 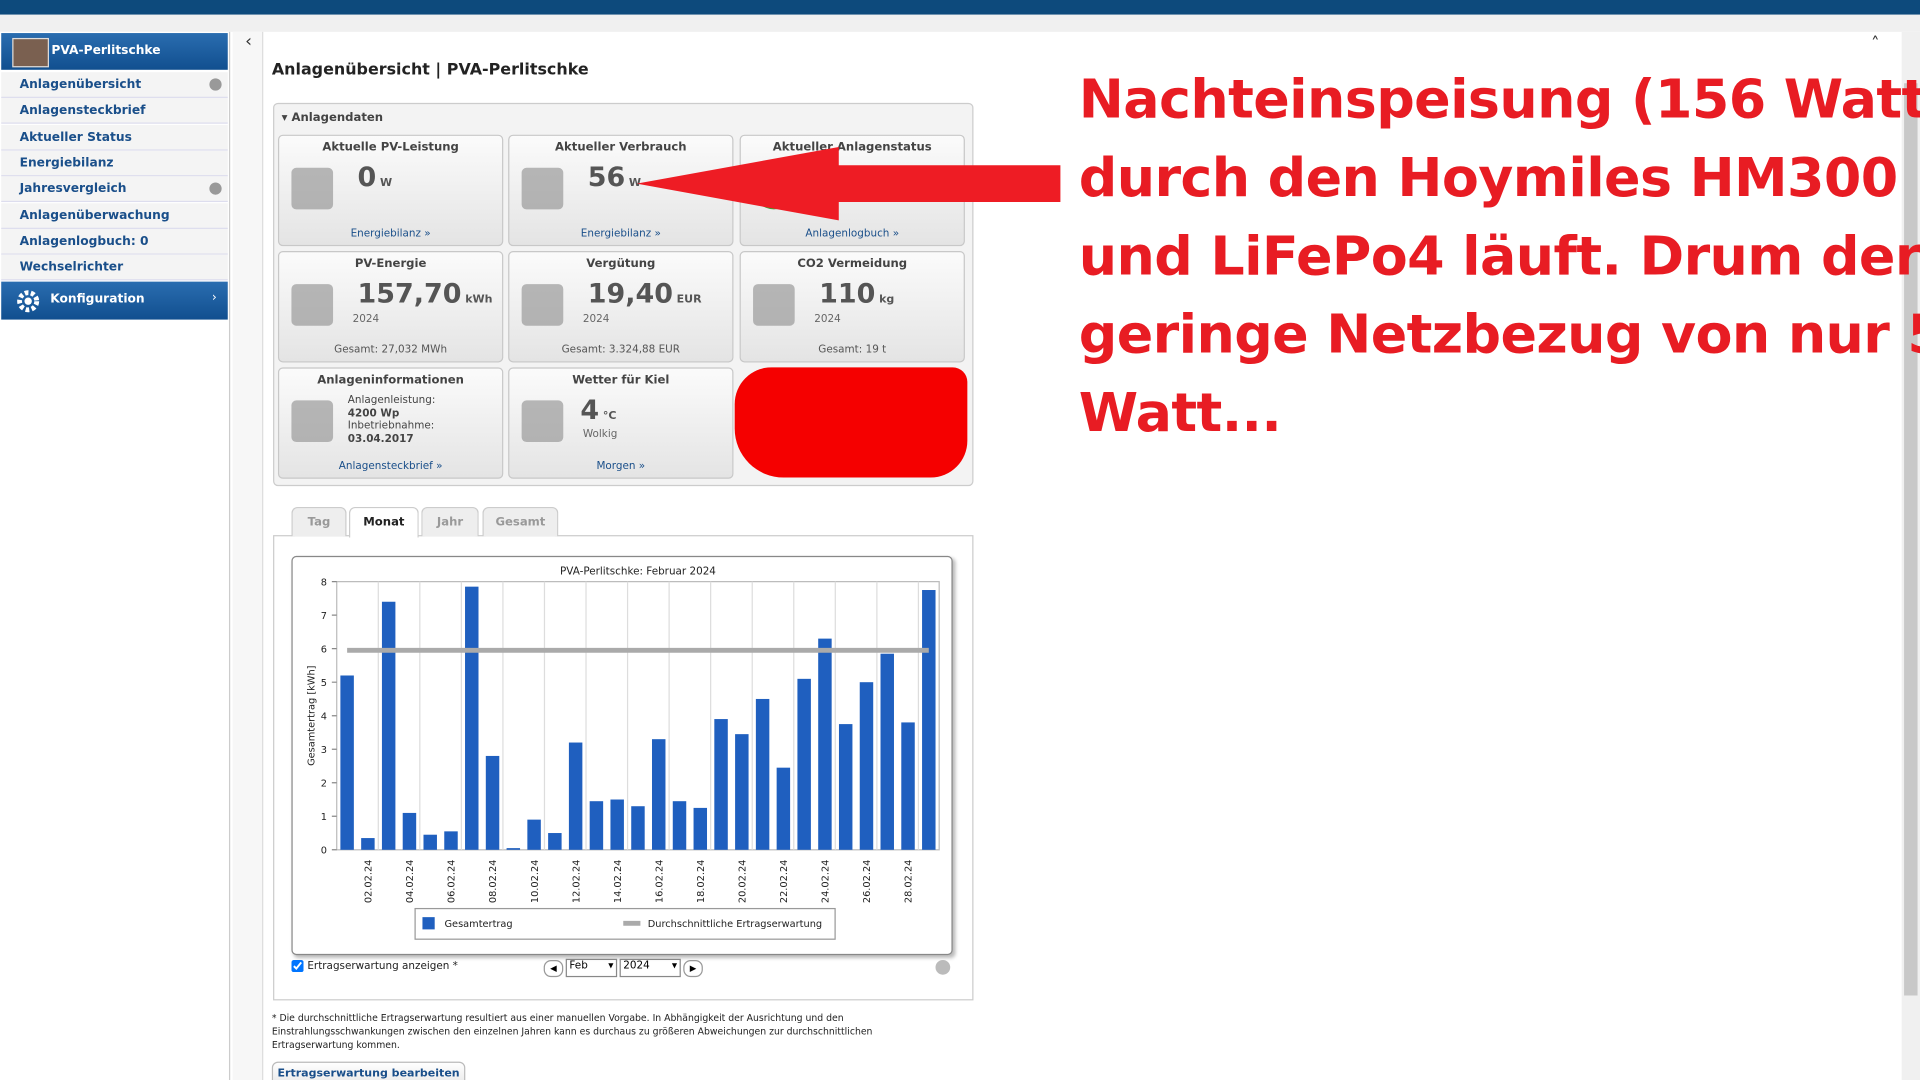 I want to click on tab: Monat, so click(x=383, y=522).